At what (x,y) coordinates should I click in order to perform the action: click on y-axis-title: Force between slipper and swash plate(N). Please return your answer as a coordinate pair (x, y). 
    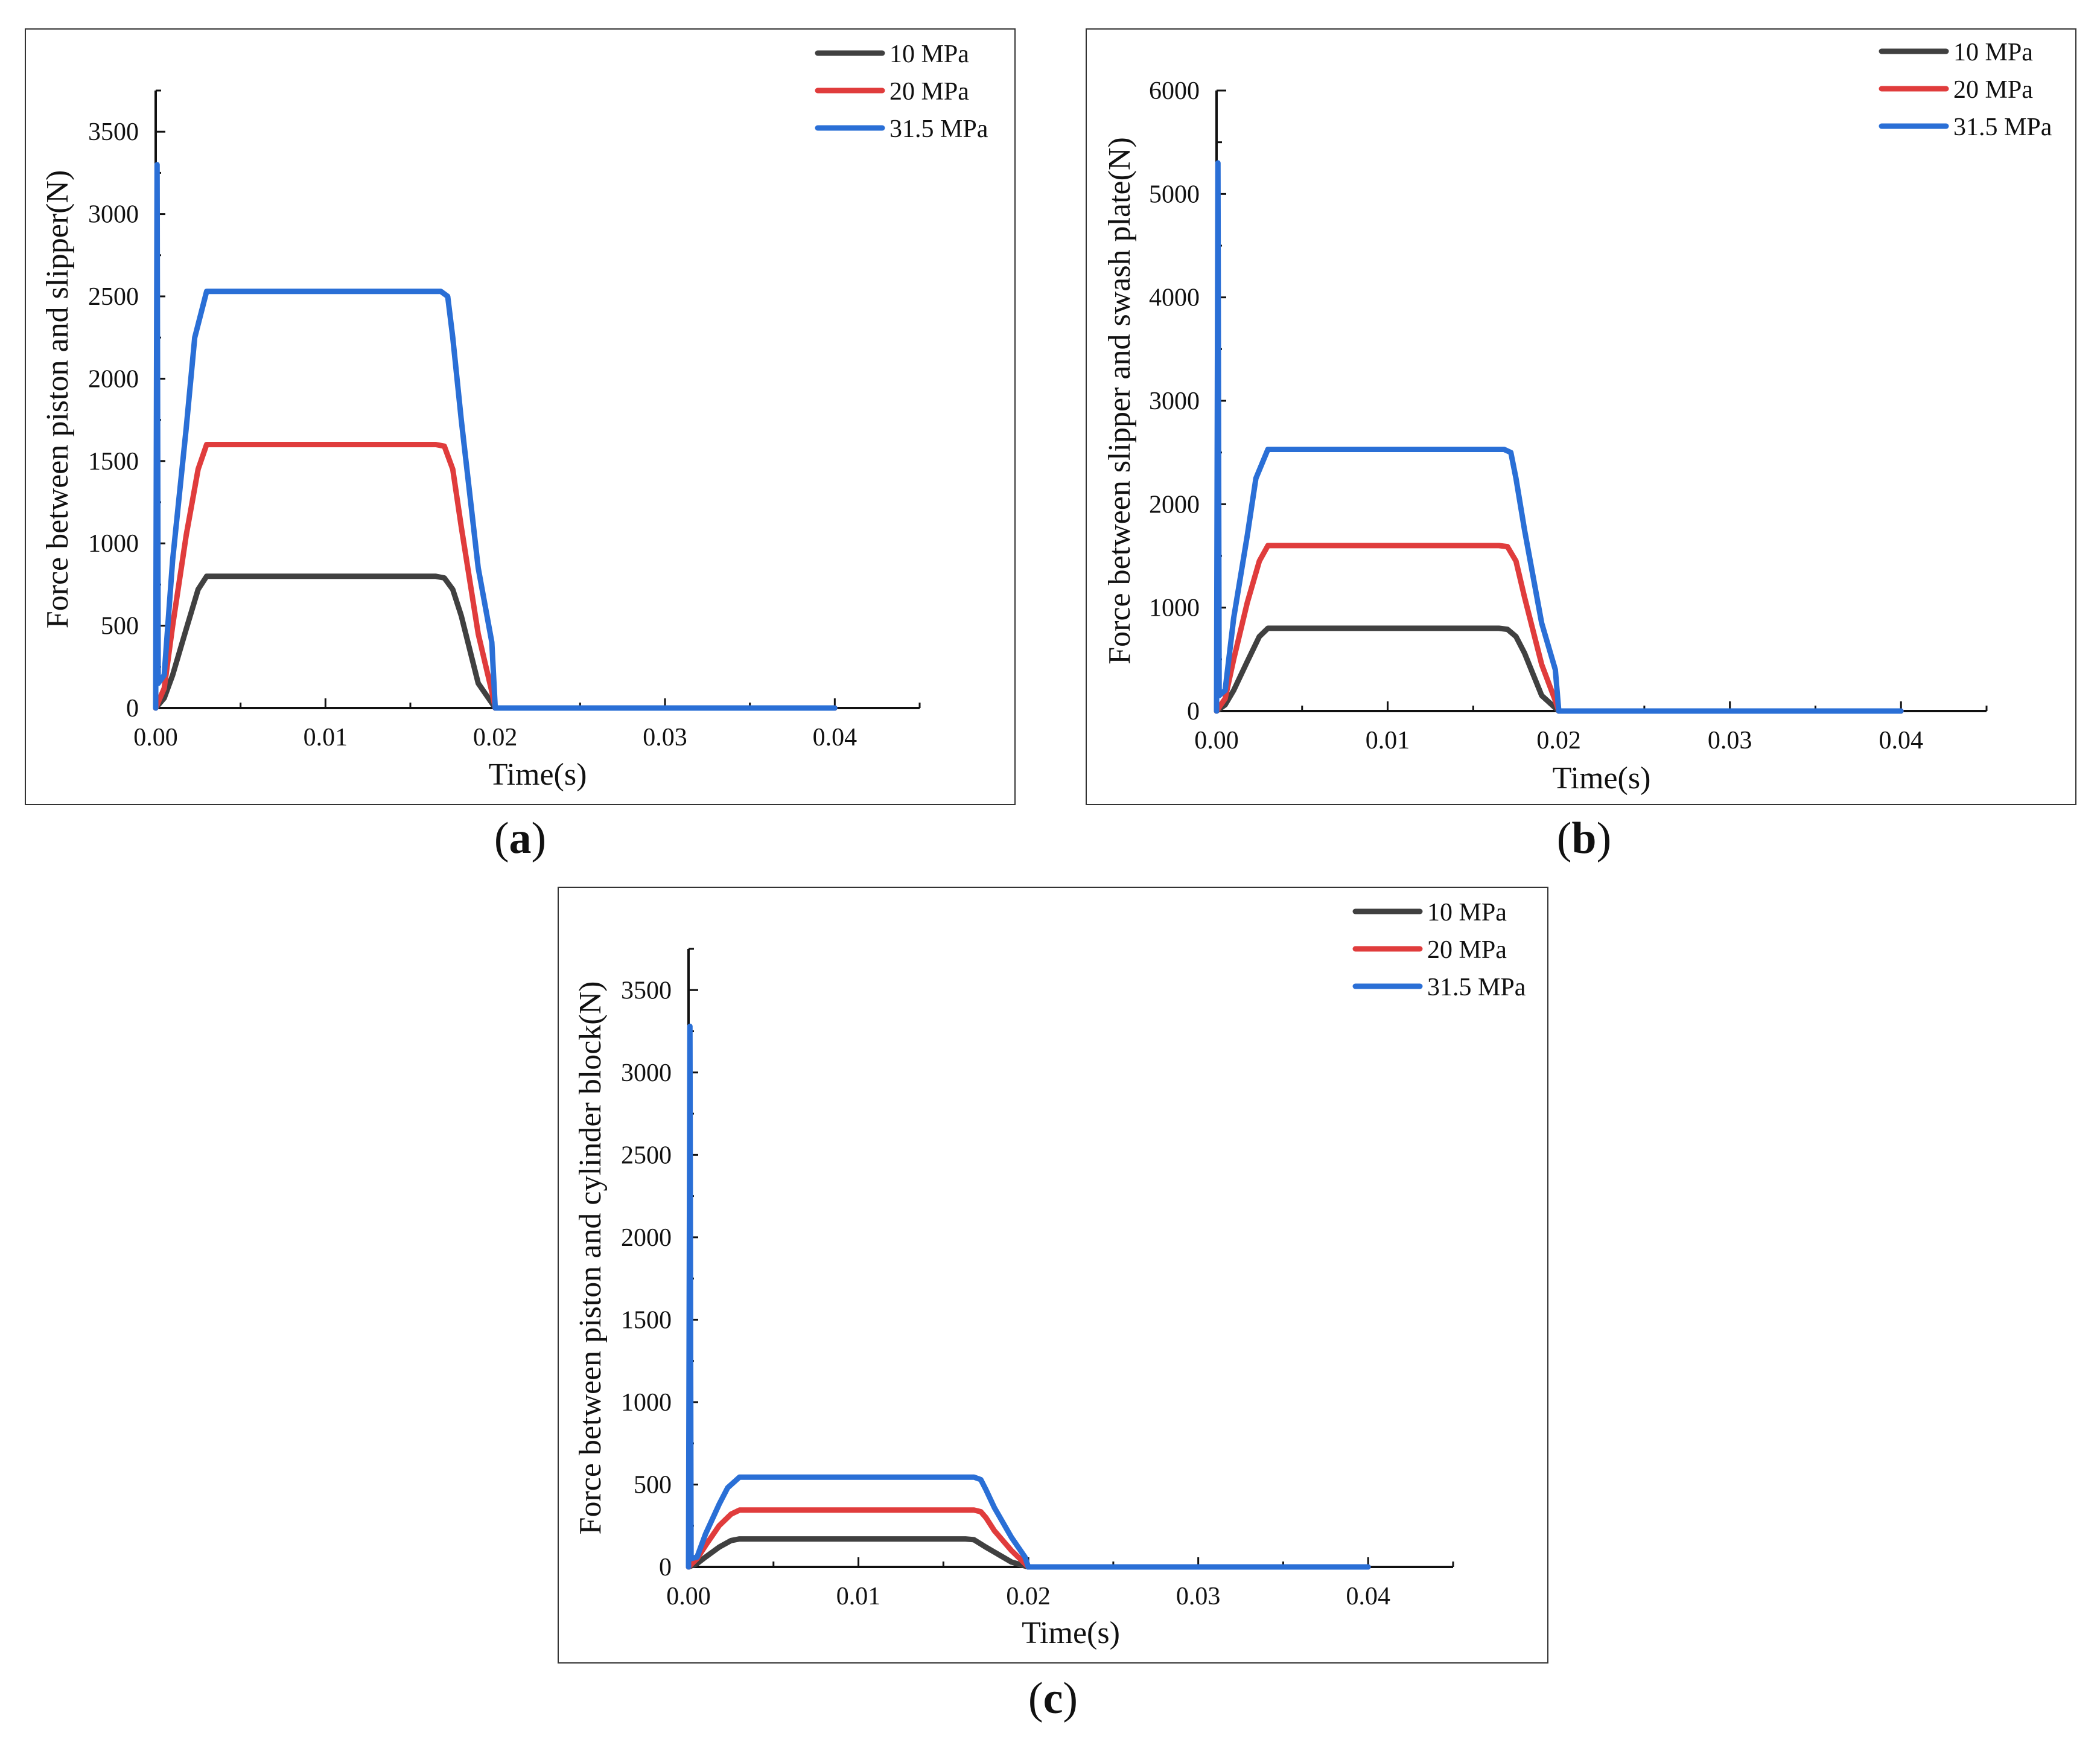
    Looking at the image, I should click on (1119, 401).